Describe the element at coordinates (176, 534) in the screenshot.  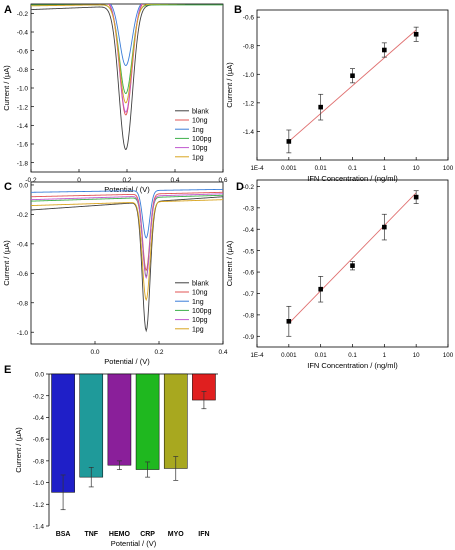
I see `category-label: MYO` at that location.